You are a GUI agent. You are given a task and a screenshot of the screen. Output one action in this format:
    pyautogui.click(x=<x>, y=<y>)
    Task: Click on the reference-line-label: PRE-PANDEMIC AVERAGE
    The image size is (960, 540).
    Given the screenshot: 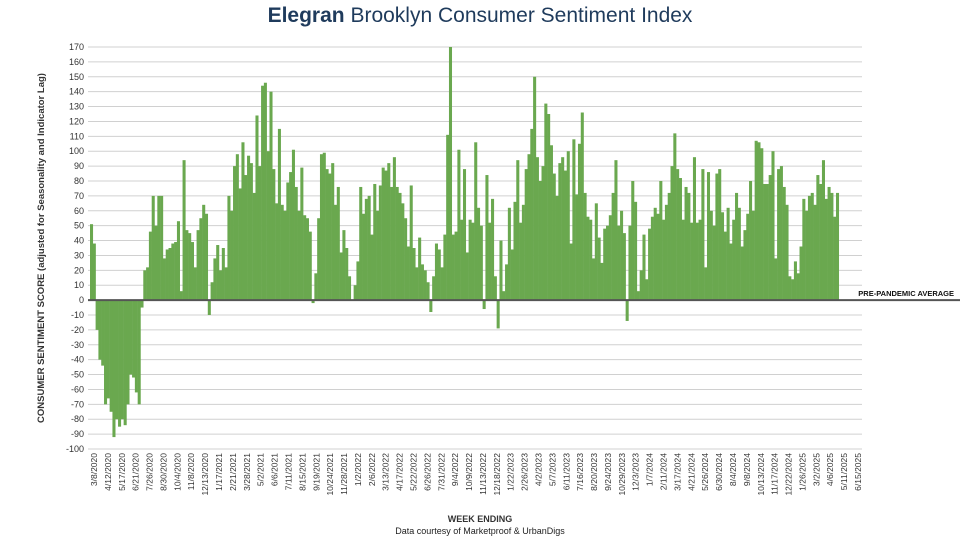 What is the action you would take?
    pyautogui.click(x=906, y=293)
    